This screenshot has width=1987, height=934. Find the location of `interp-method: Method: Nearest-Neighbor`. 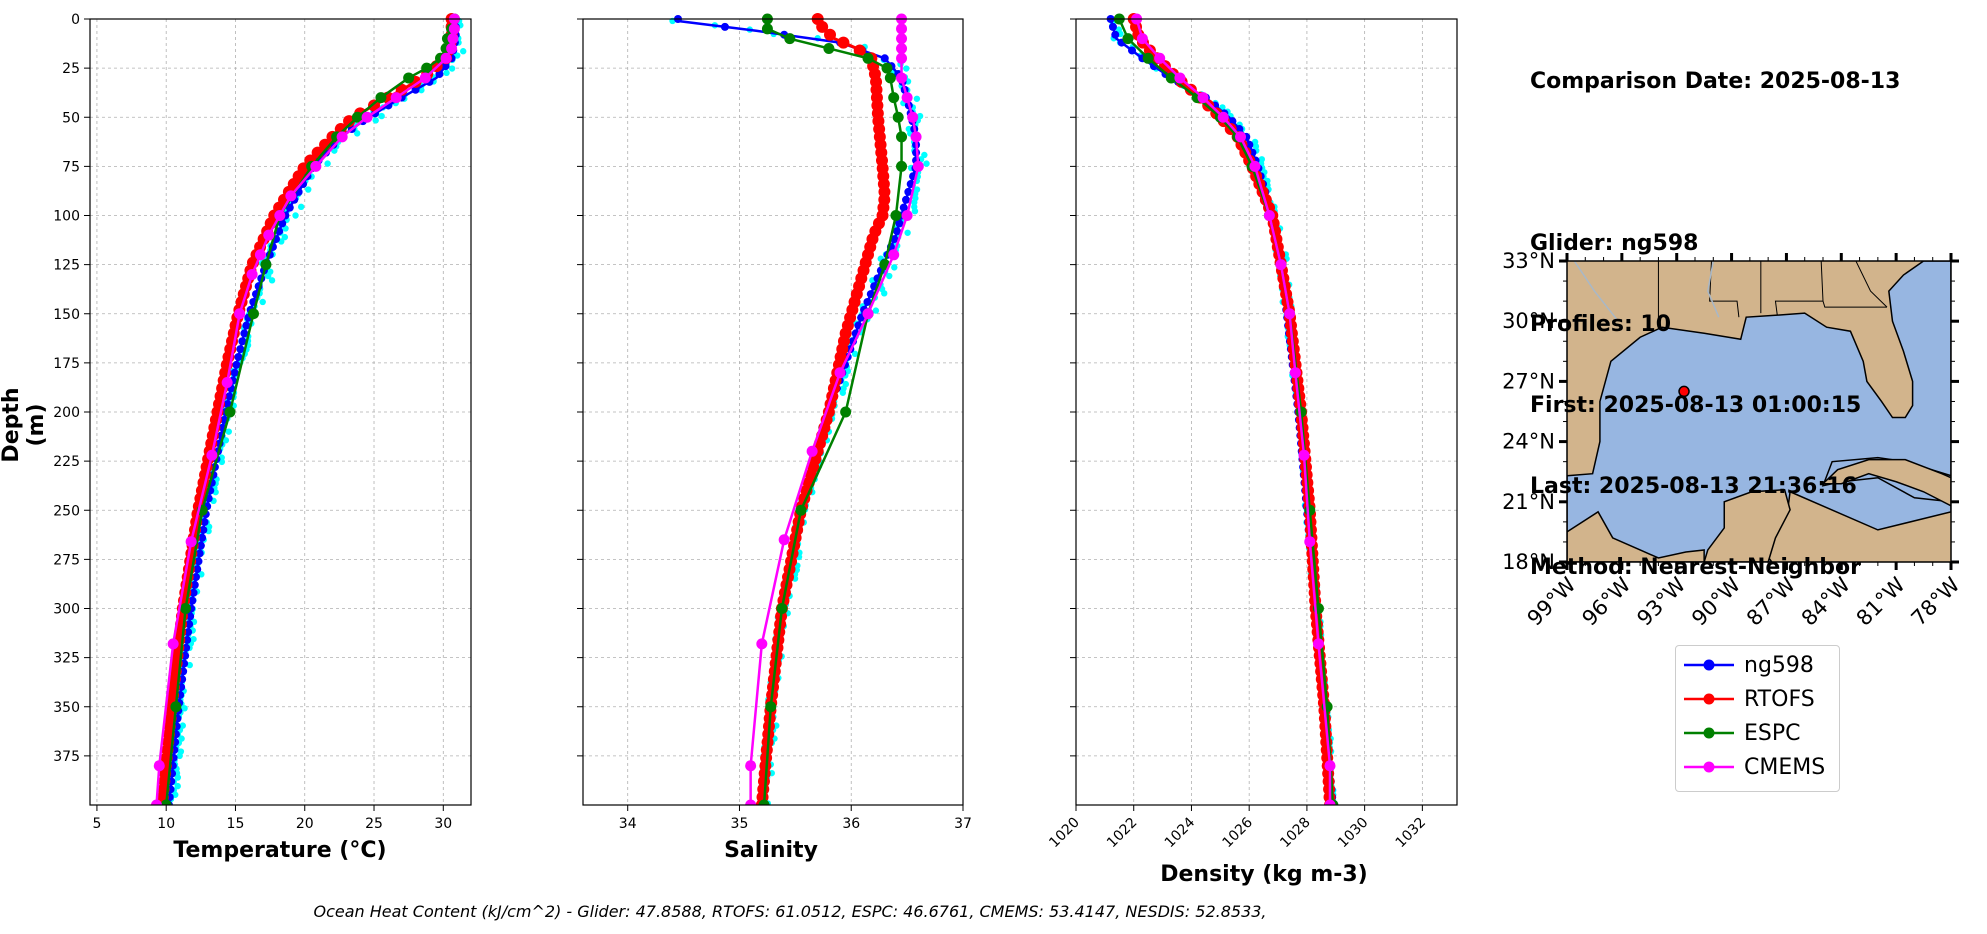

interp-method: Method: Nearest-Neighbor is located at coordinates (1695, 567).